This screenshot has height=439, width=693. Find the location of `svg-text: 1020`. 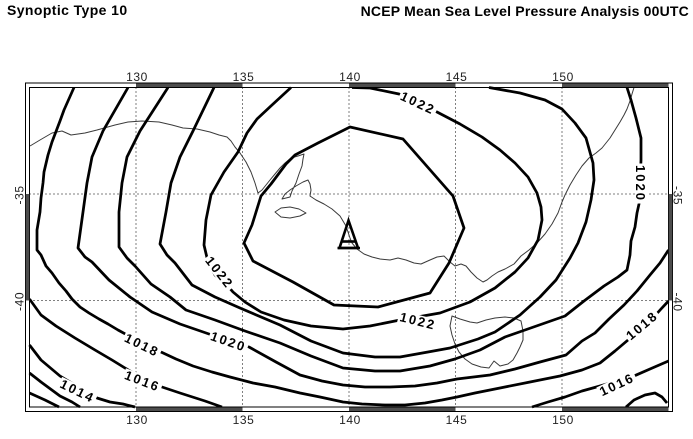

svg-text: 1020 is located at coordinates (640, 183).